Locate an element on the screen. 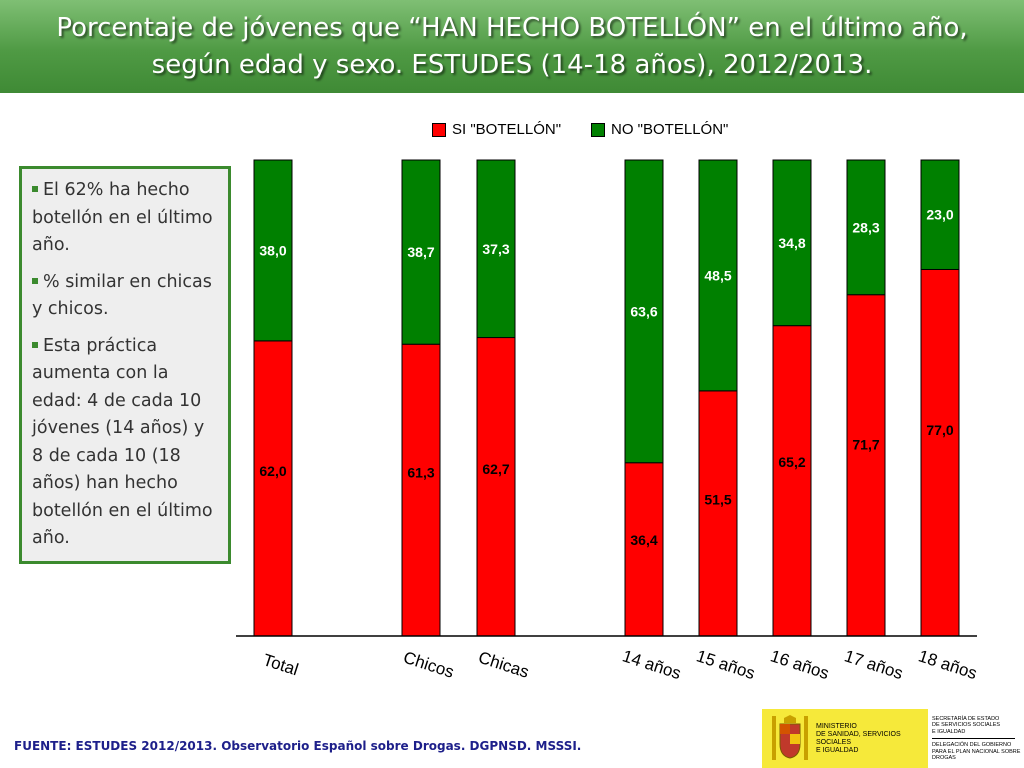 The width and height of the screenshot is (1024, 768). legend-label-si: SI "BOTELLÓN" is located at coordinates (507, 129).